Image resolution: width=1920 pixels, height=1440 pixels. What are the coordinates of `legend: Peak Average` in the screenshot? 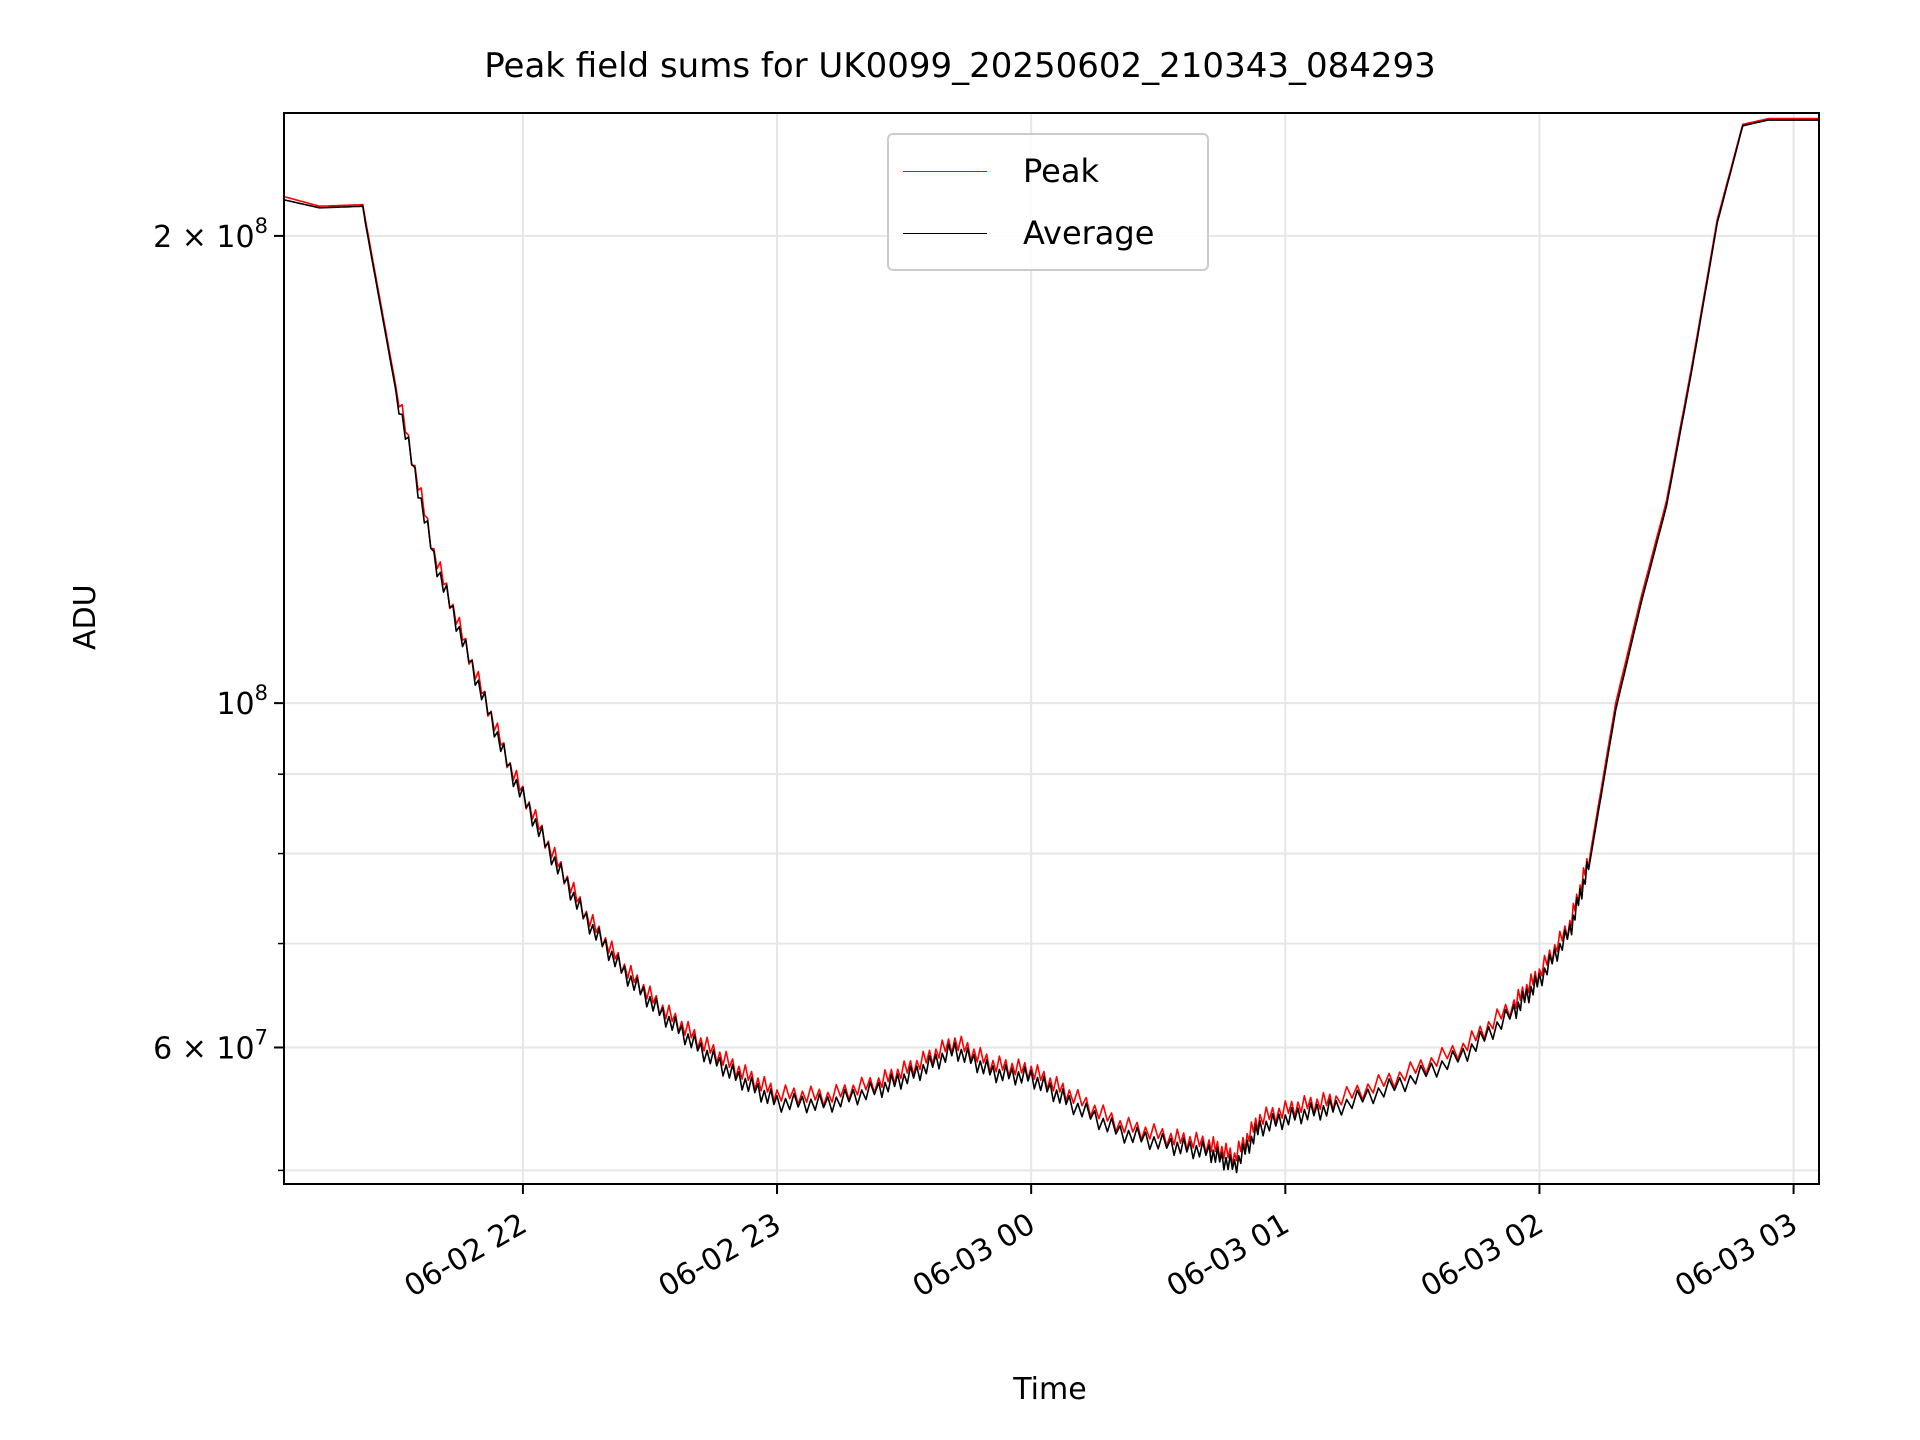 It's located at (1048, 202).